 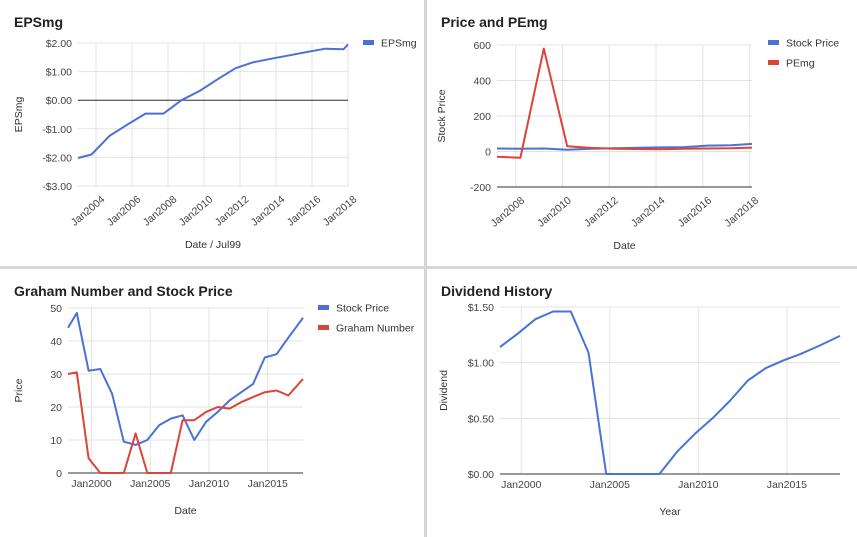 I want to click on y-tick-label: -$3.00, so click(x=57, y=187).